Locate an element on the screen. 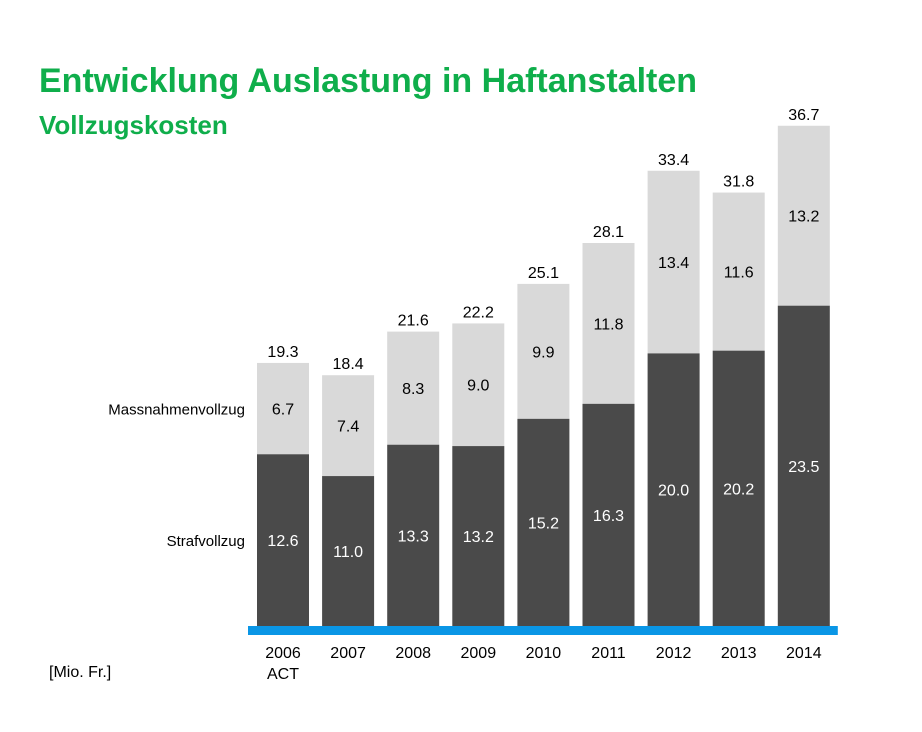  data-label-strafvollzug: 23.5 is located at coordinates (803, 467).